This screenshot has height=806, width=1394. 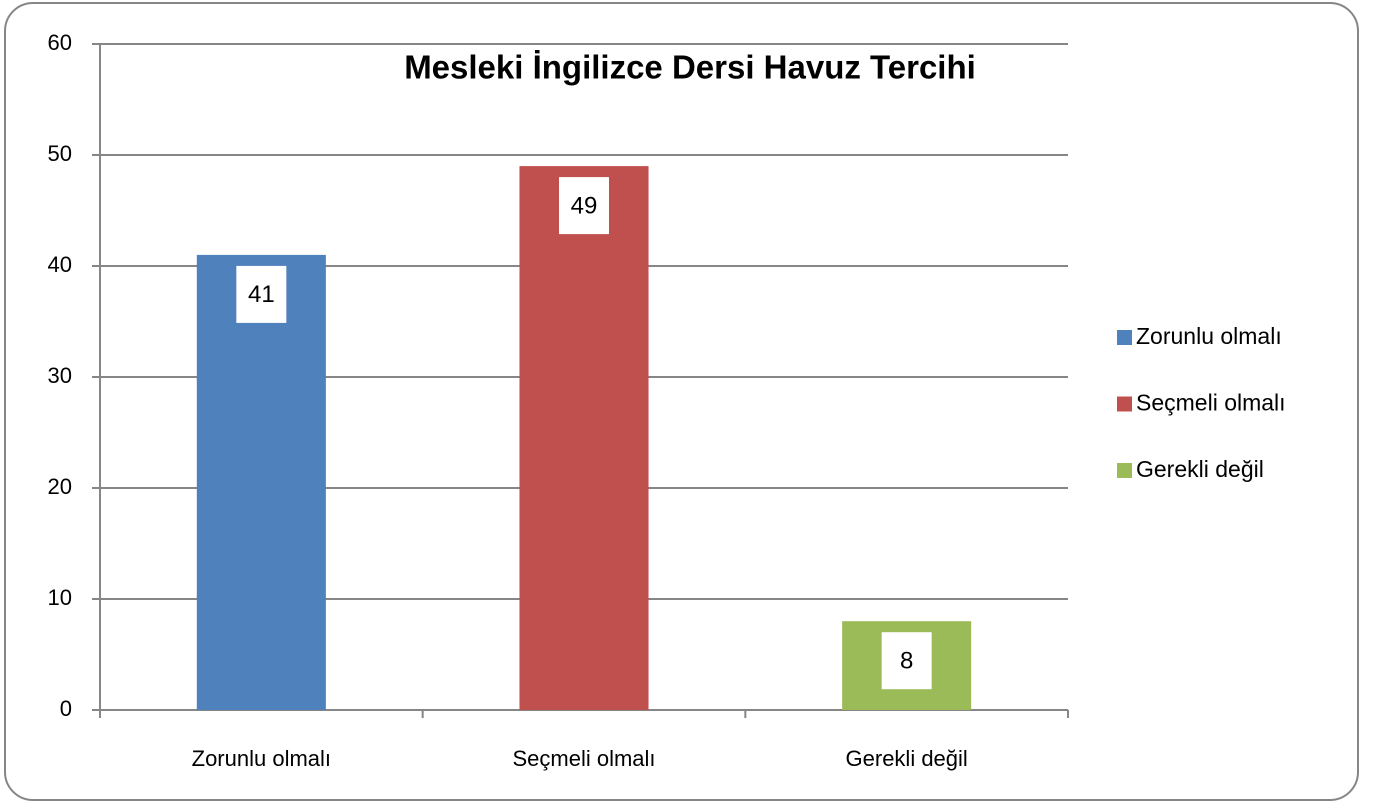 What do you see at coordinates (907, 758) in the screenshot?
I see `x-tick-label: Gerekli değil` at bounding box center [907, 758].